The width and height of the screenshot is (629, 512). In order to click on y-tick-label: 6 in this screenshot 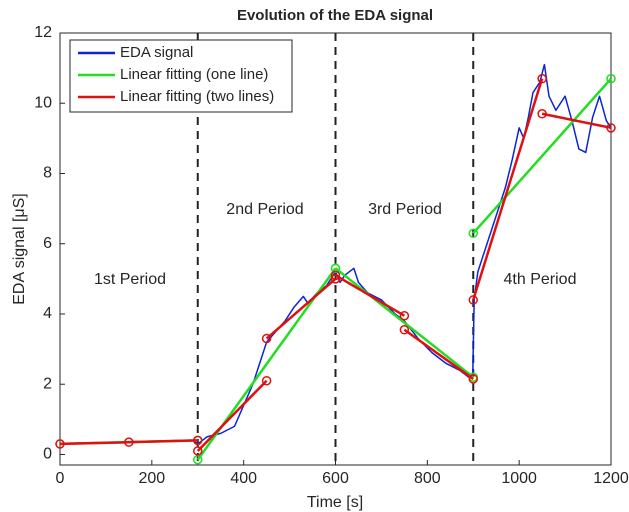, I will do `click(47, 243)`.